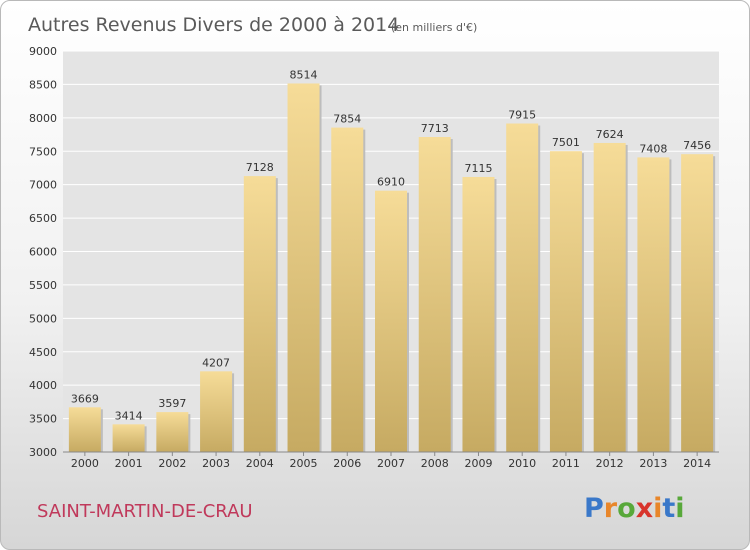  I want to click on x-tick-label: 2005, so click(304, 463).